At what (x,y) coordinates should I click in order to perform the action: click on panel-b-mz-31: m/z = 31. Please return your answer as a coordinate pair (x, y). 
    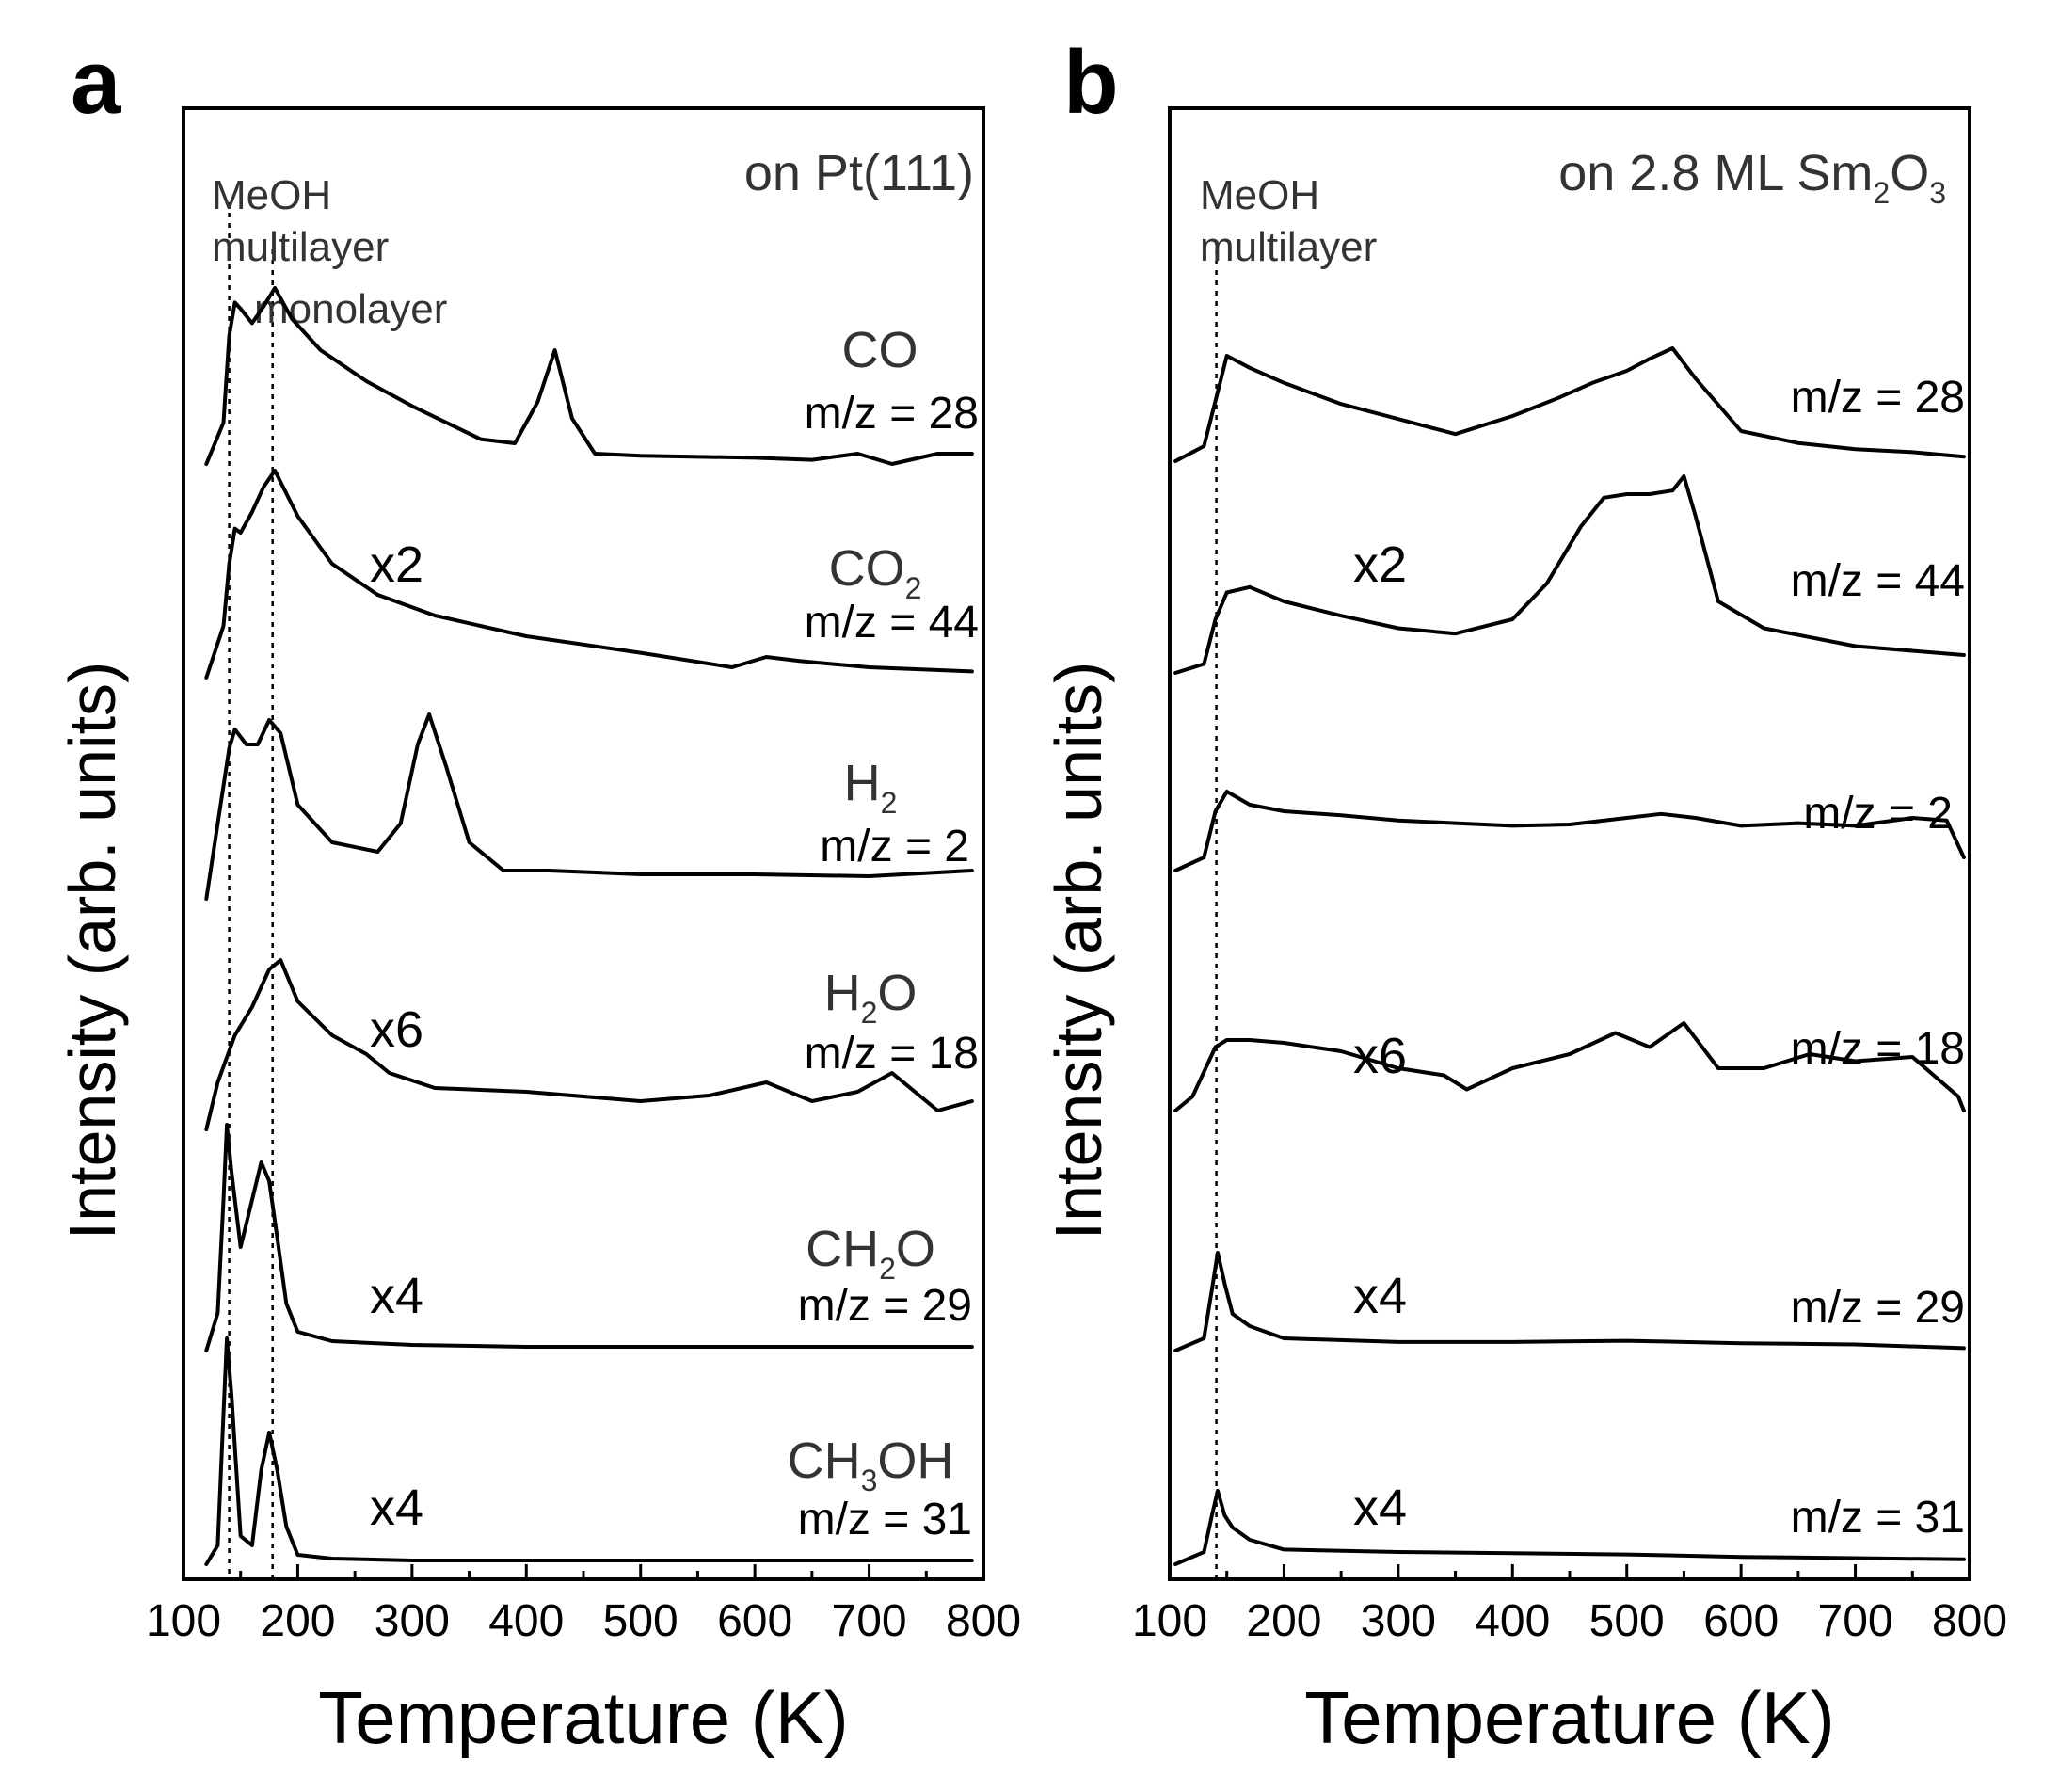
    Looking at the image, I should click on (1878, 1518).